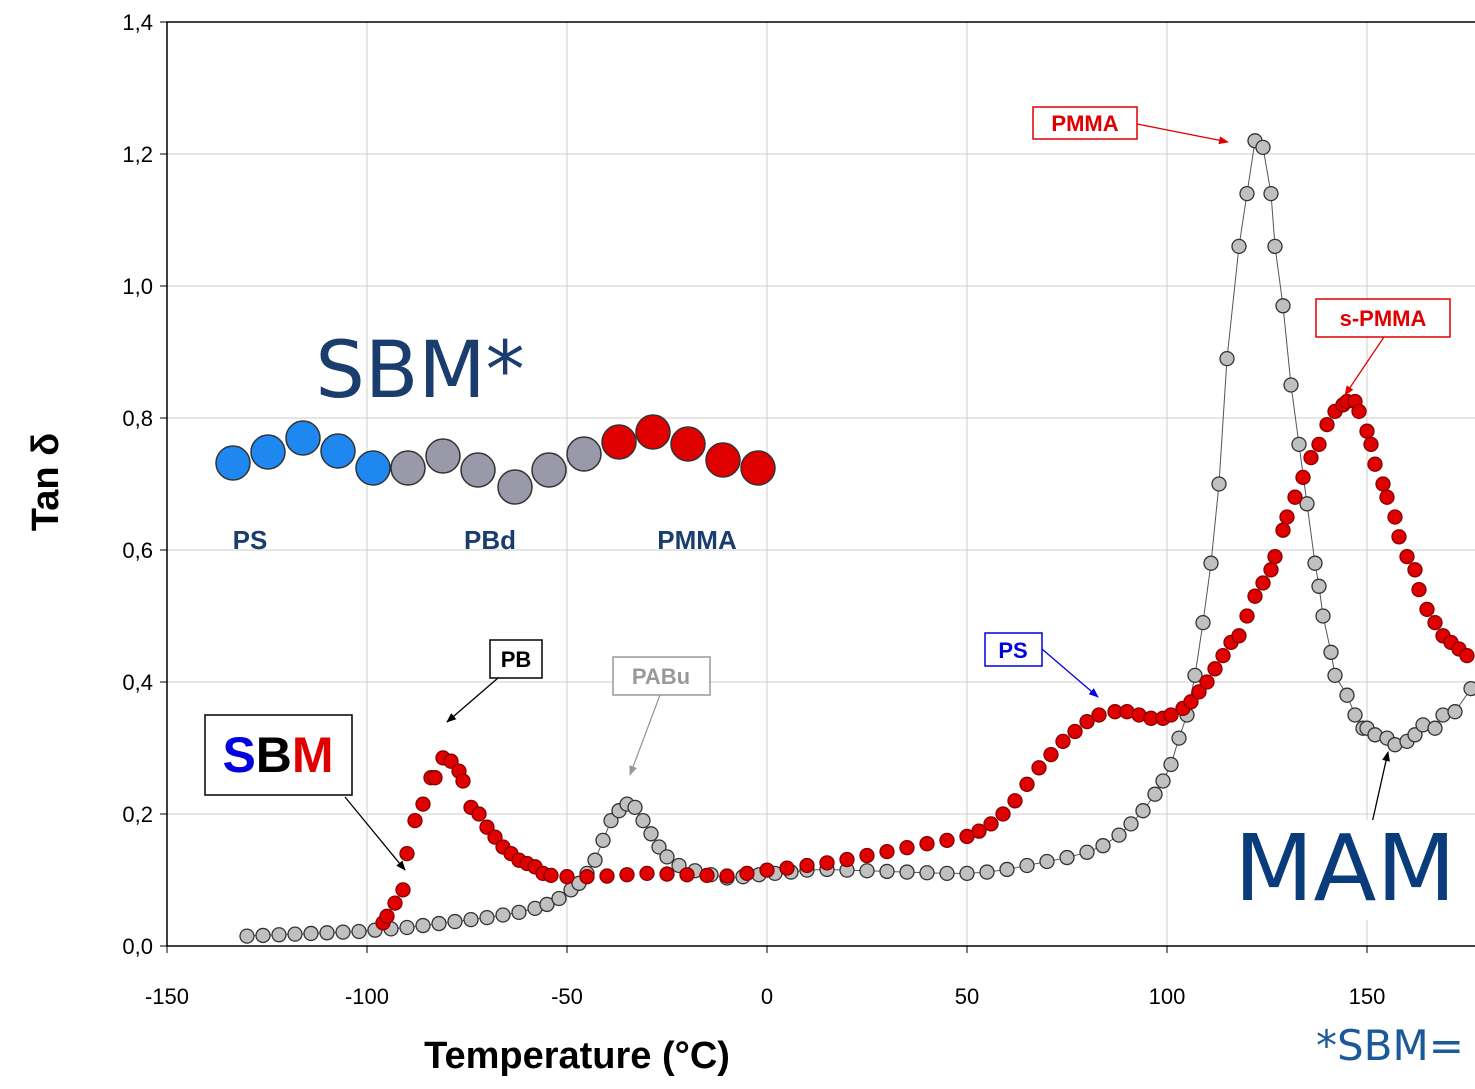 The width and height of the screenshot is (1475, 1089). What do you see at coordinates (967, 996) in the screenshot?
I see `x-tick-label: 50` at bounding box center [967, 996].